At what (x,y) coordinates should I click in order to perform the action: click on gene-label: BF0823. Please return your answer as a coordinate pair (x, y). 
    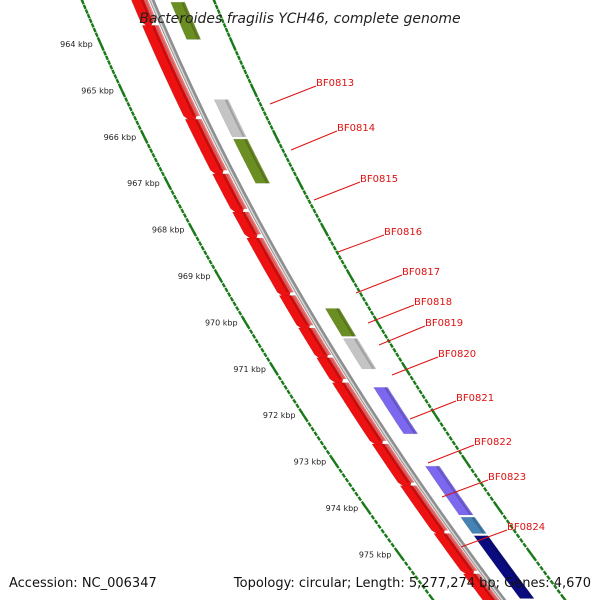
    Looking at the image, I should click on (507, 477).